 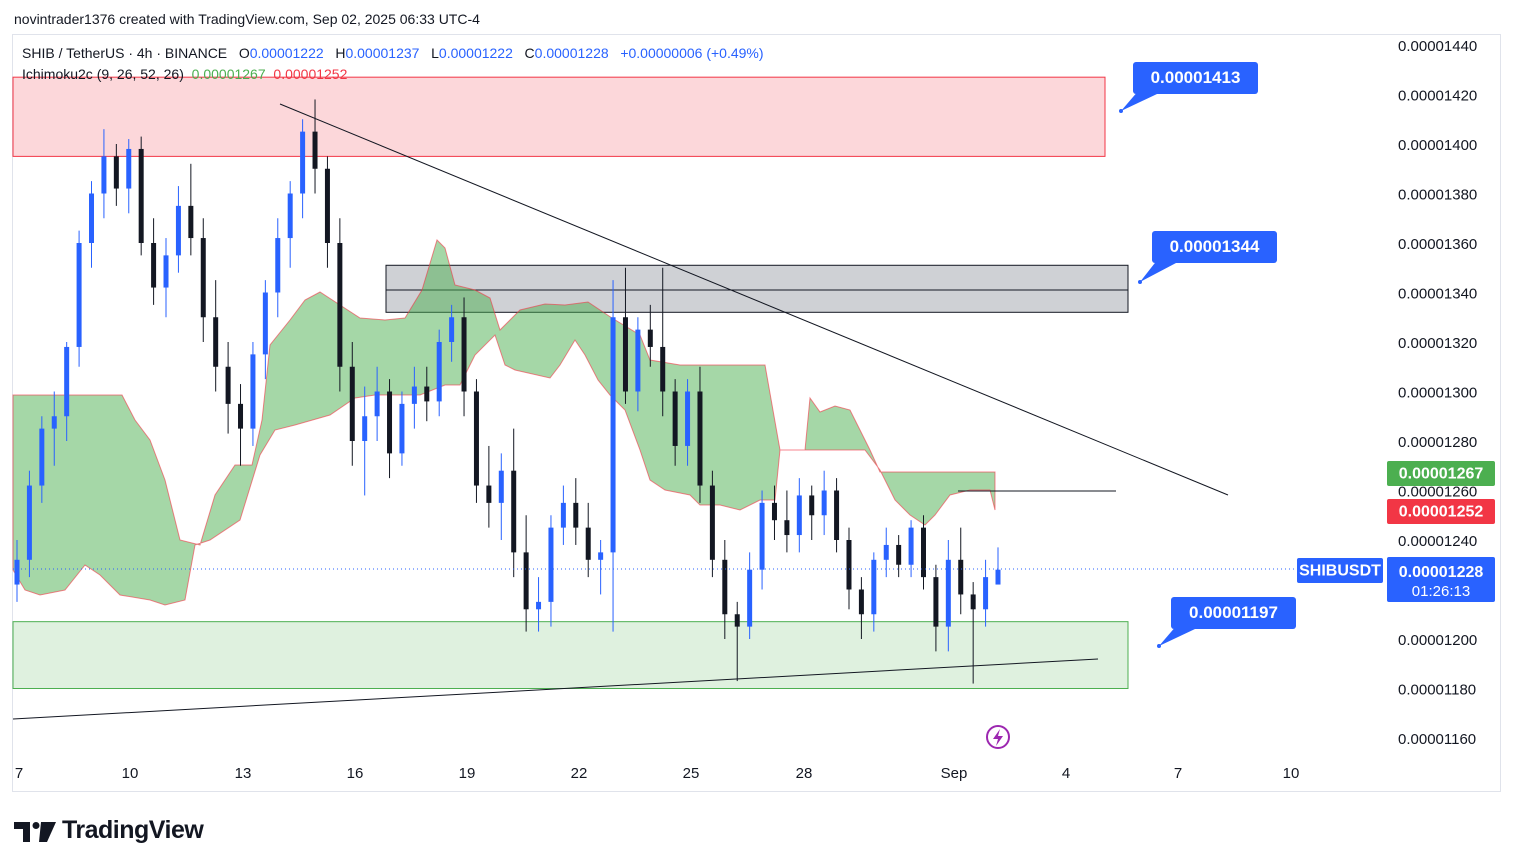 What do you see at coordinates (1437, 244) in the screenshot?
I see `price-tick-label: 0.00001360` at bounding box center [1437, 244].